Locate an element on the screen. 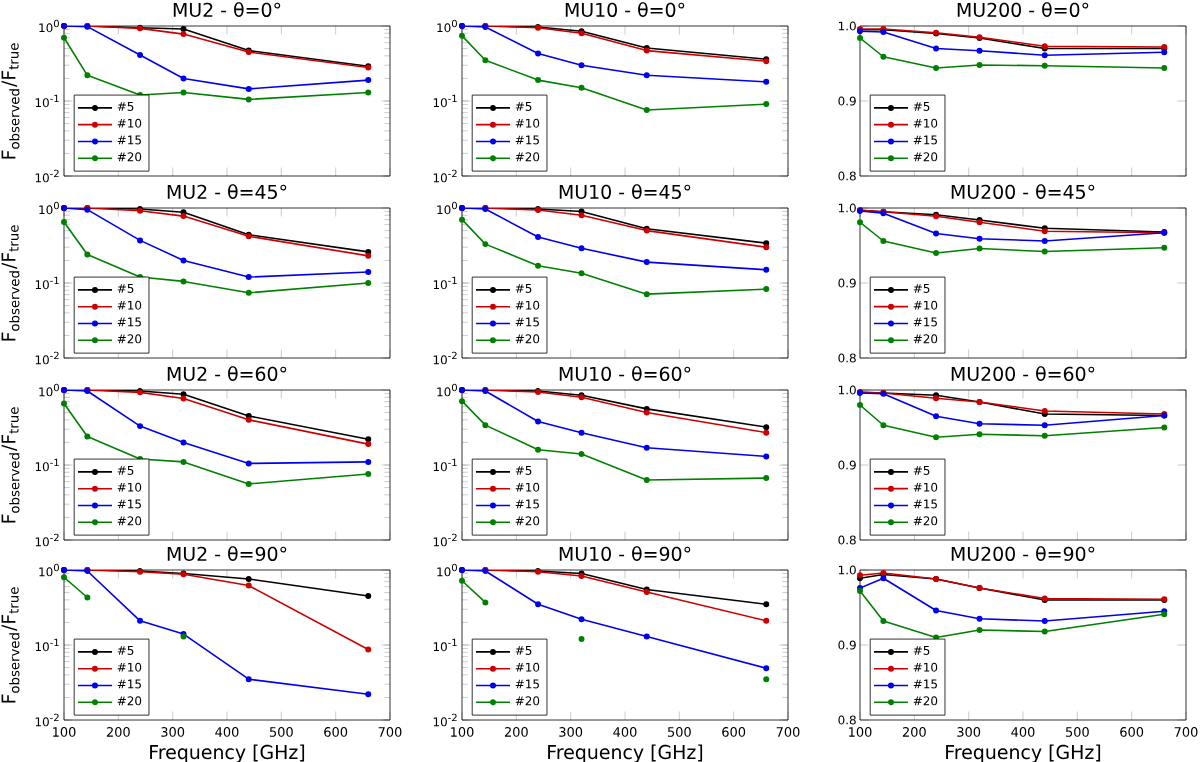 This screenshot has width=1200, height=762. chart-title: MU10 - θ=90° is located at coordinates (625, 553).